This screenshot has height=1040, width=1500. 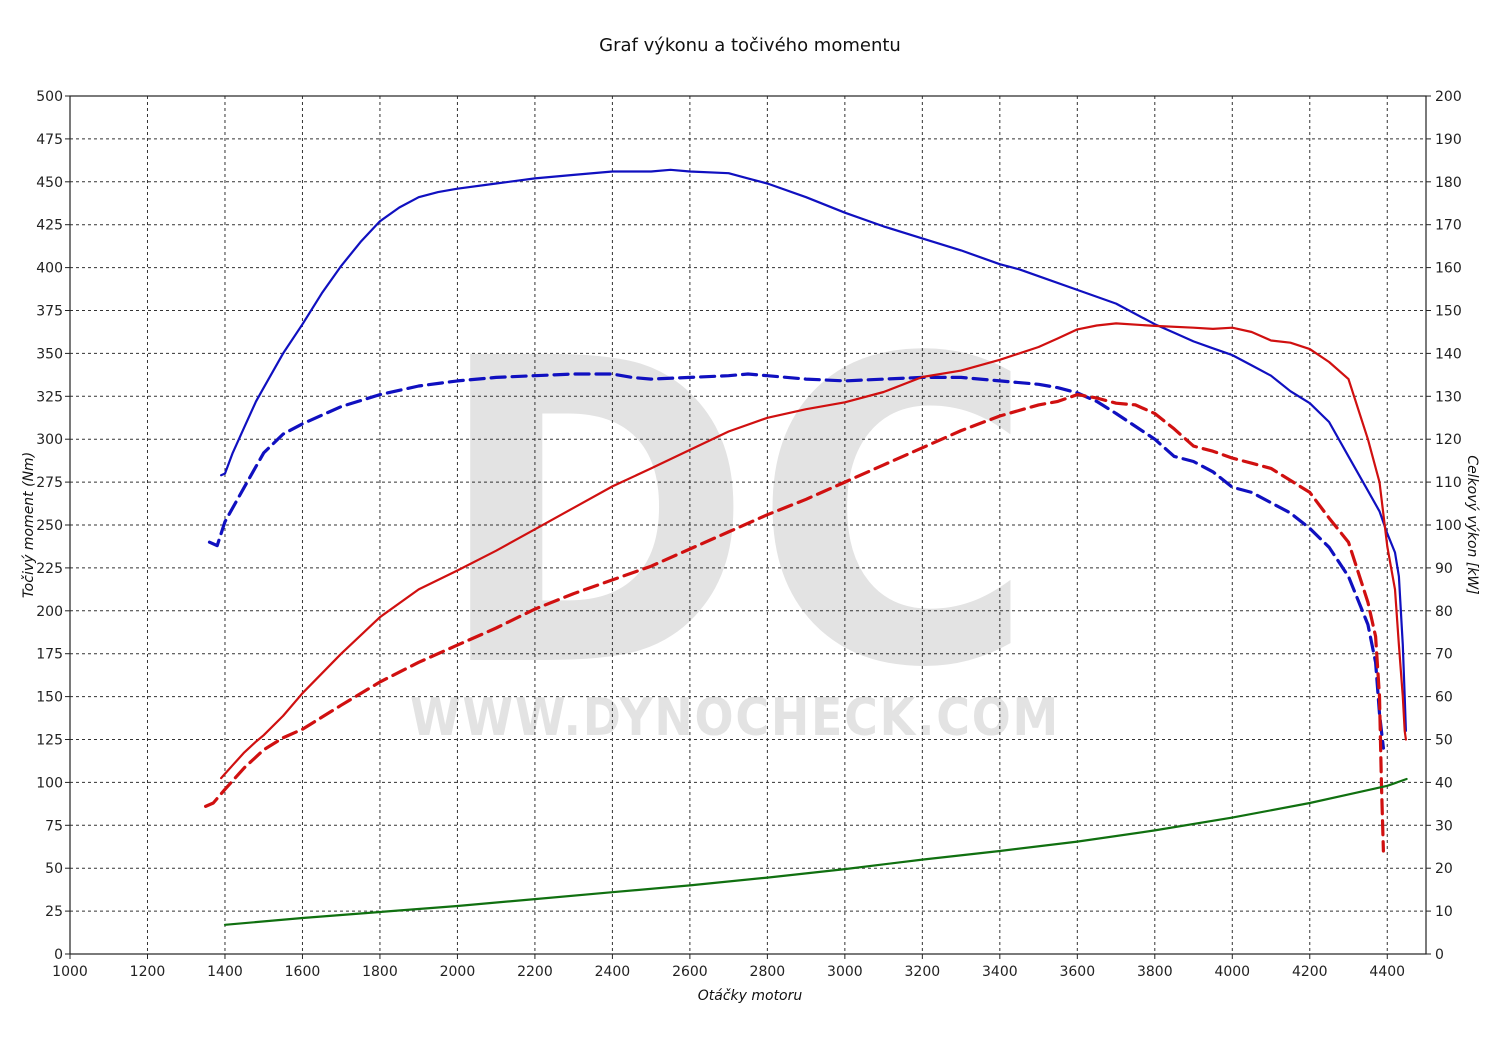 What do you see at coordinates (58, 955) in the screenshot?
I see `y-left-tick-label: 0` at bounding box center [58, 955].